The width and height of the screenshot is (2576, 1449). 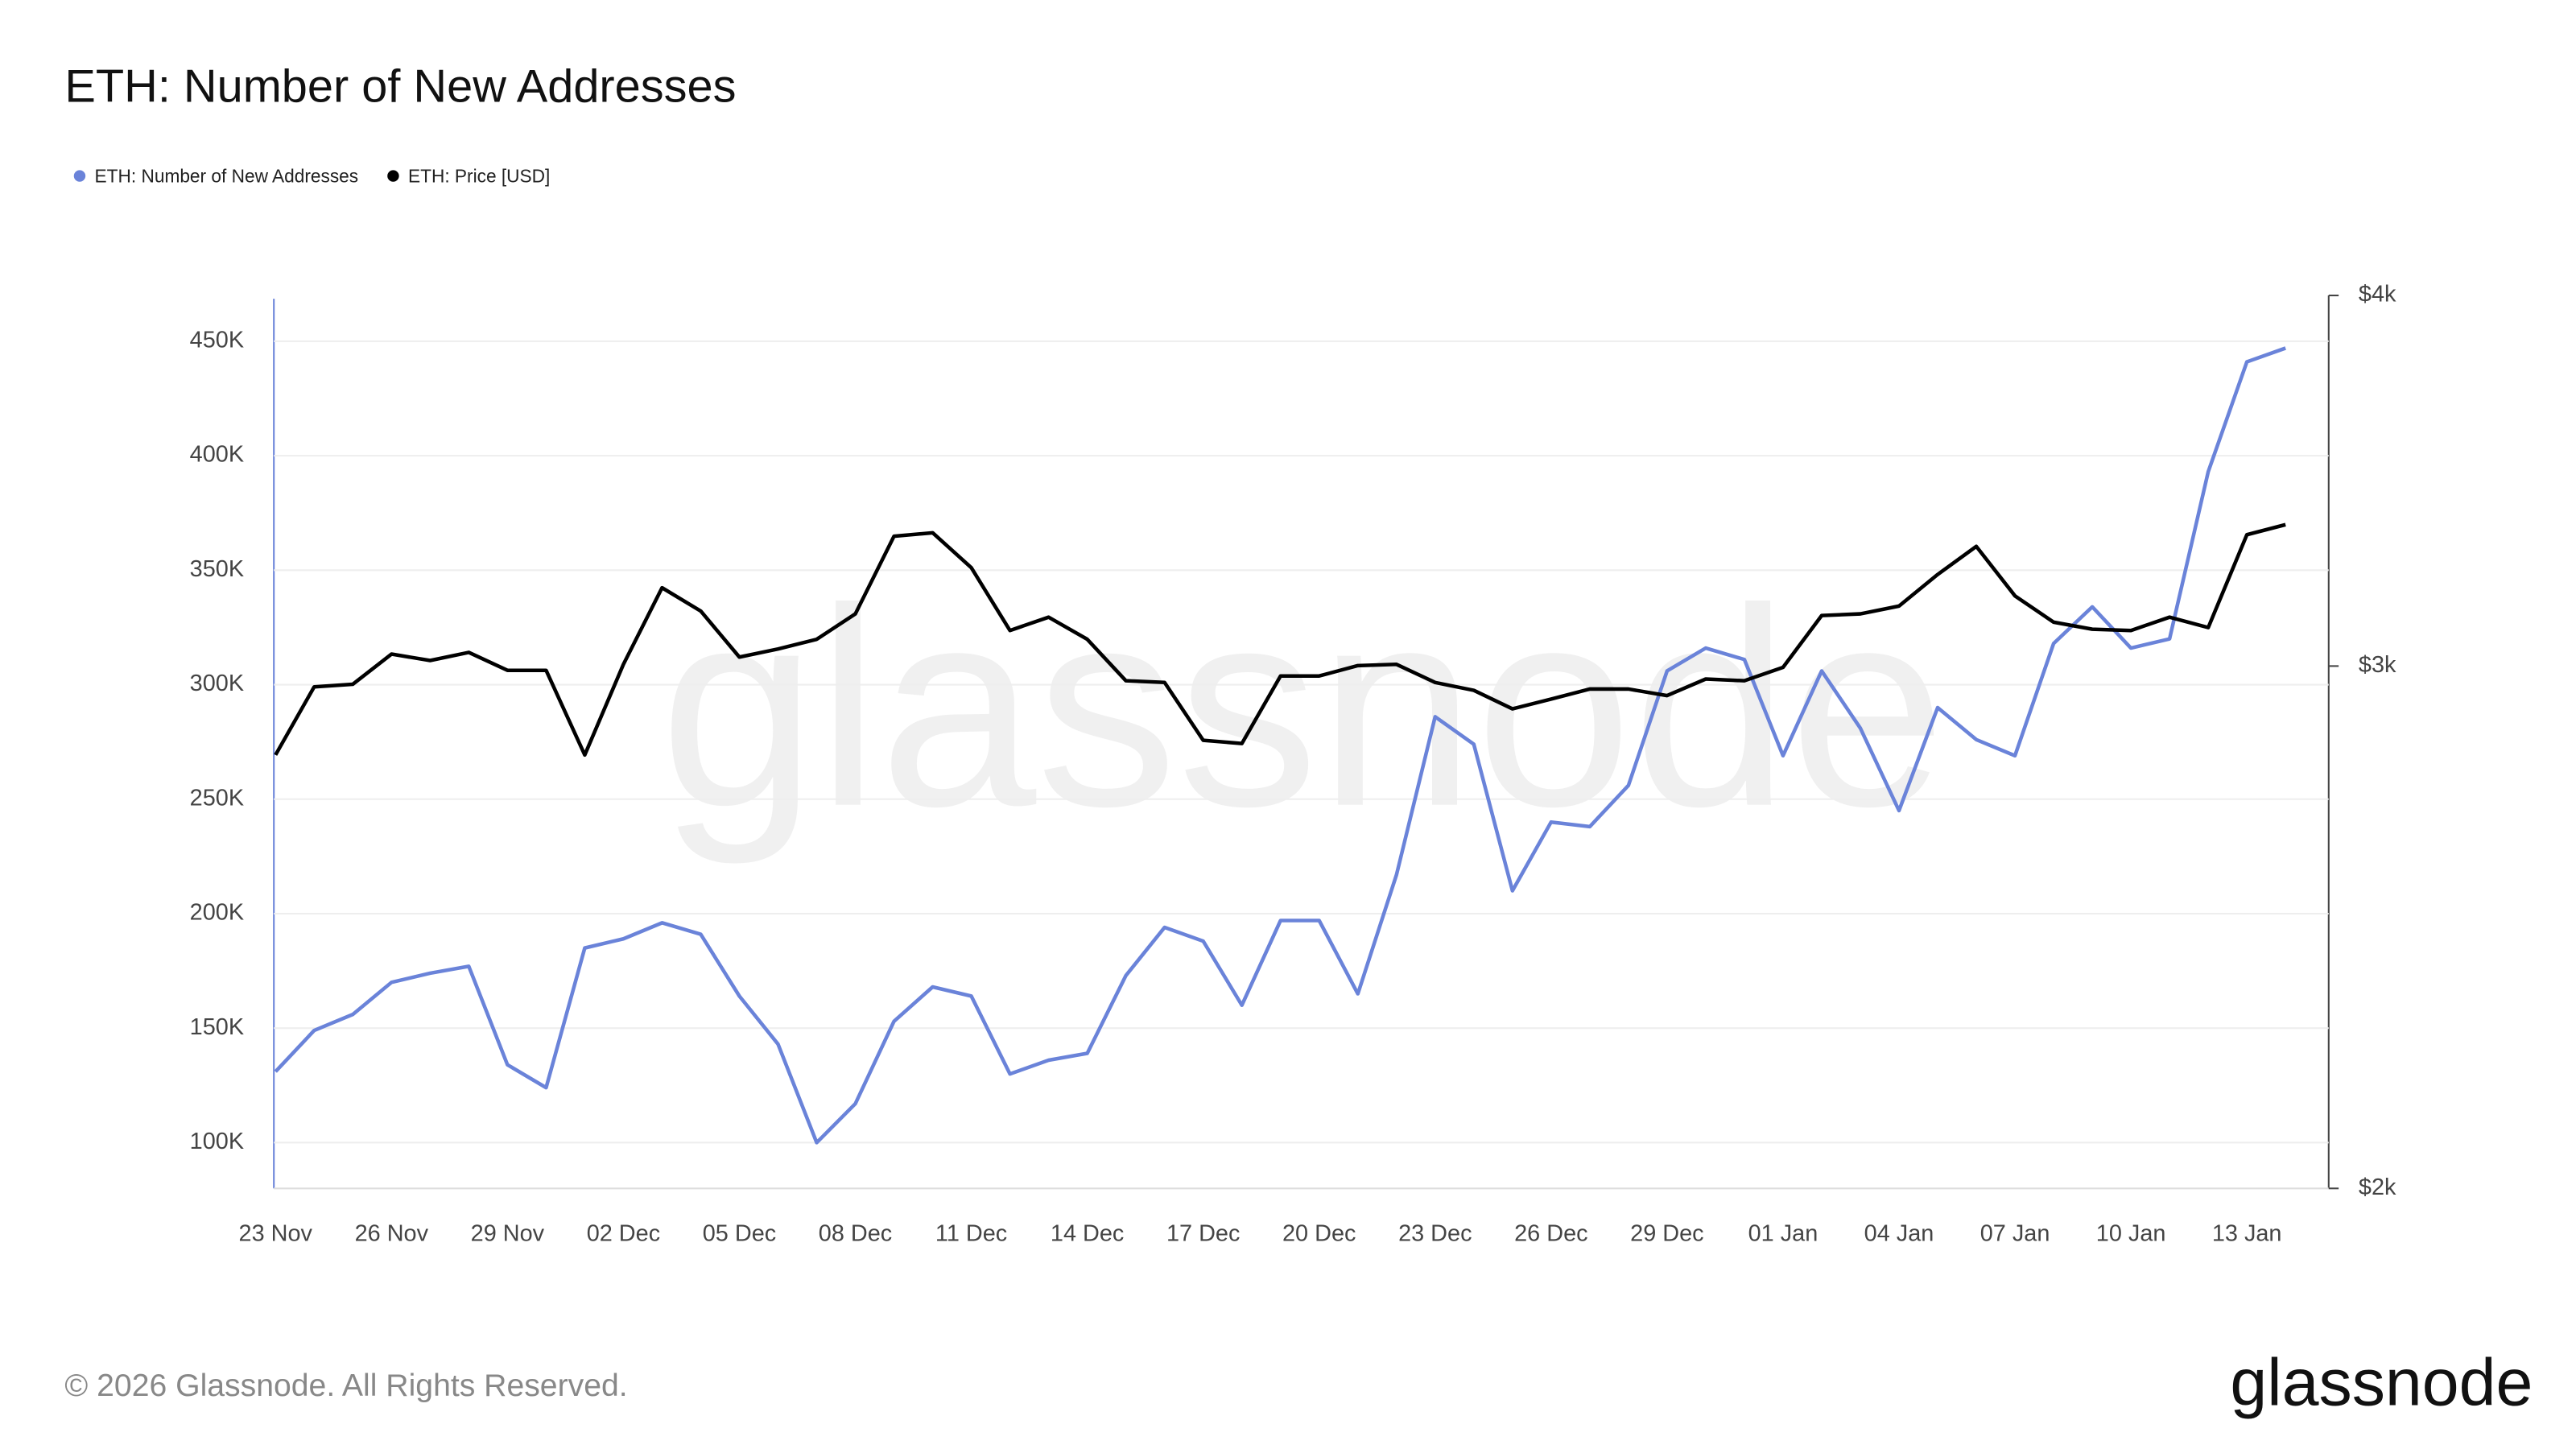 What do you see at coordinates (217, 340) in the screenshot?
I see `y-tick-label: 450K` at bounding box center [217, 340].